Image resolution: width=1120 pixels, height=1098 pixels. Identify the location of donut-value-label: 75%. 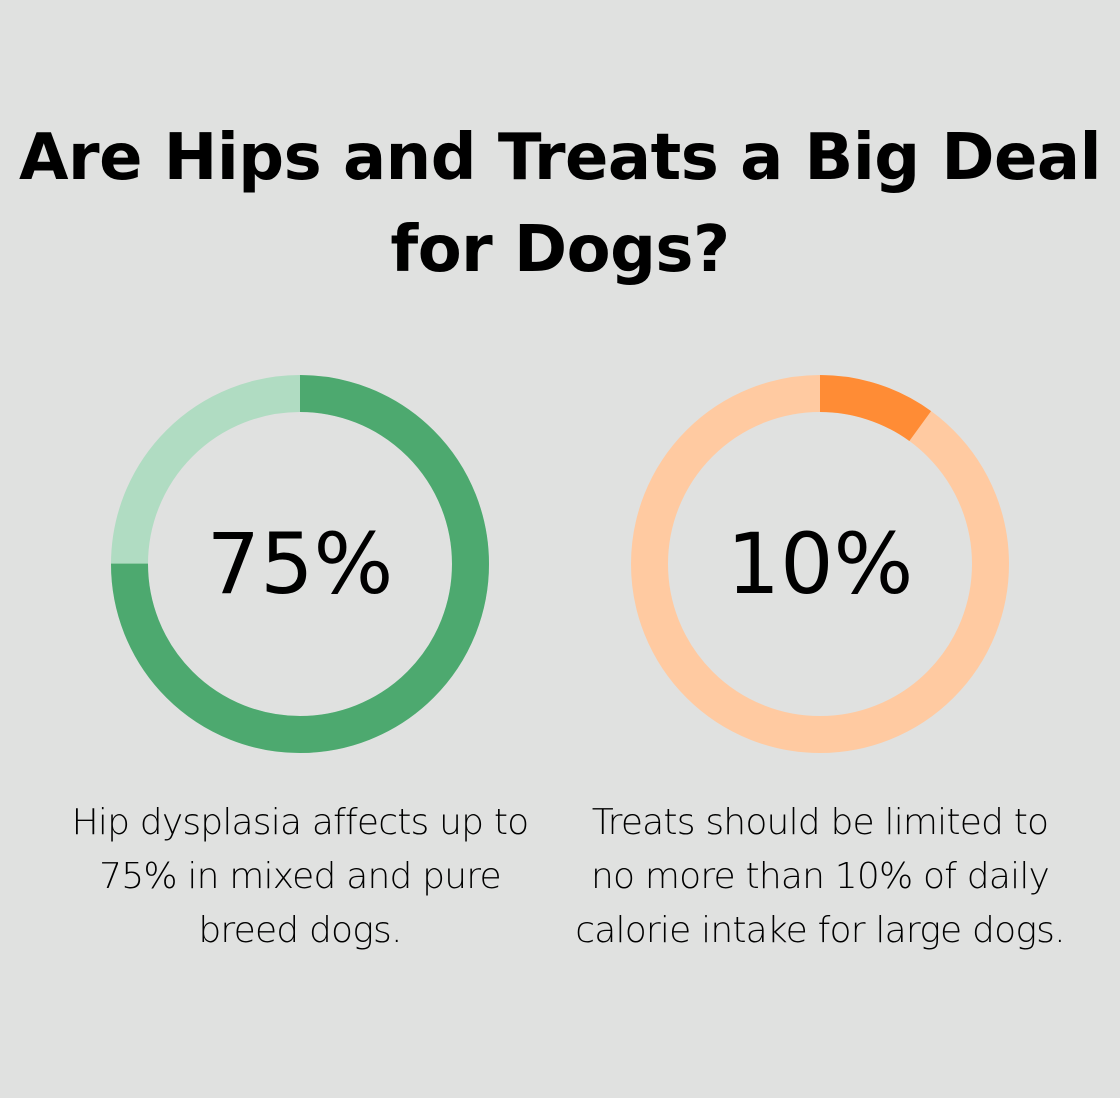
(300, 564).